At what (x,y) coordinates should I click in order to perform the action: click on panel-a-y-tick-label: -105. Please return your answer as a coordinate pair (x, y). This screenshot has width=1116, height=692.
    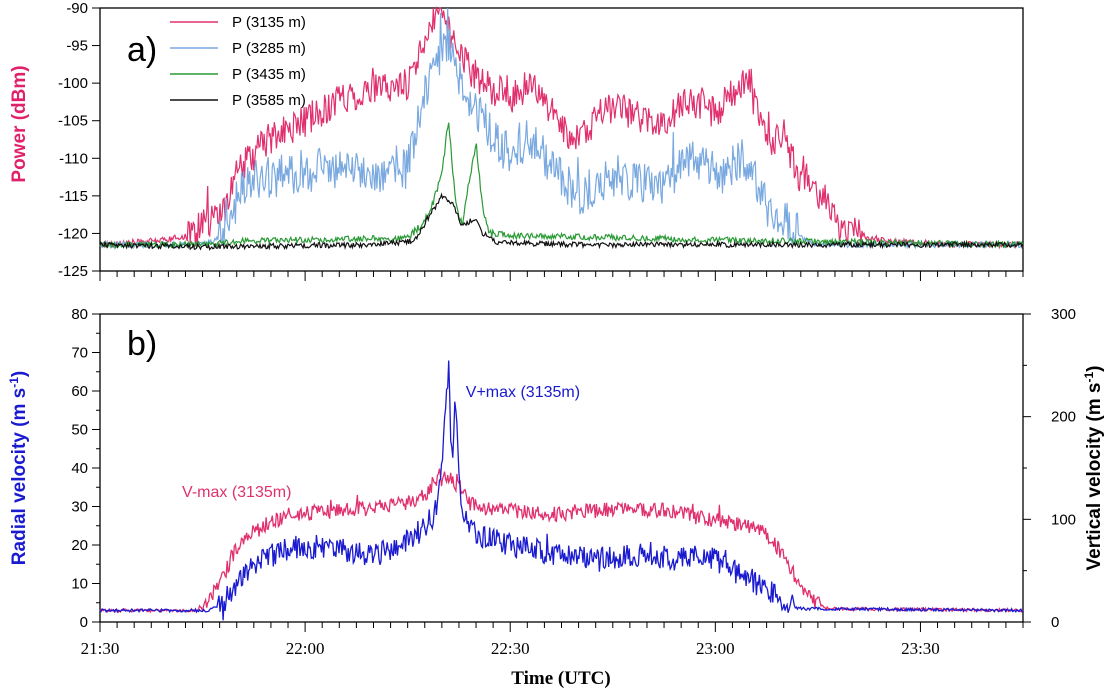
    Looking at the image, I should click on (73, 121).